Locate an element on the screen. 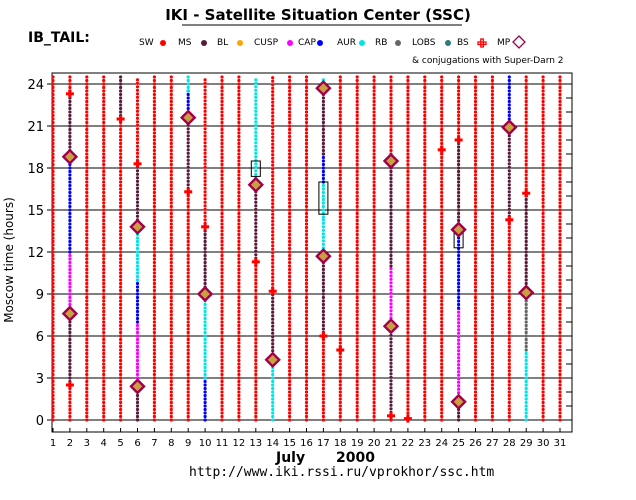 Image resolution: width=636 pixels, height=500 pixels. x-tick-label: 1 is located at coordinates (53, 443).